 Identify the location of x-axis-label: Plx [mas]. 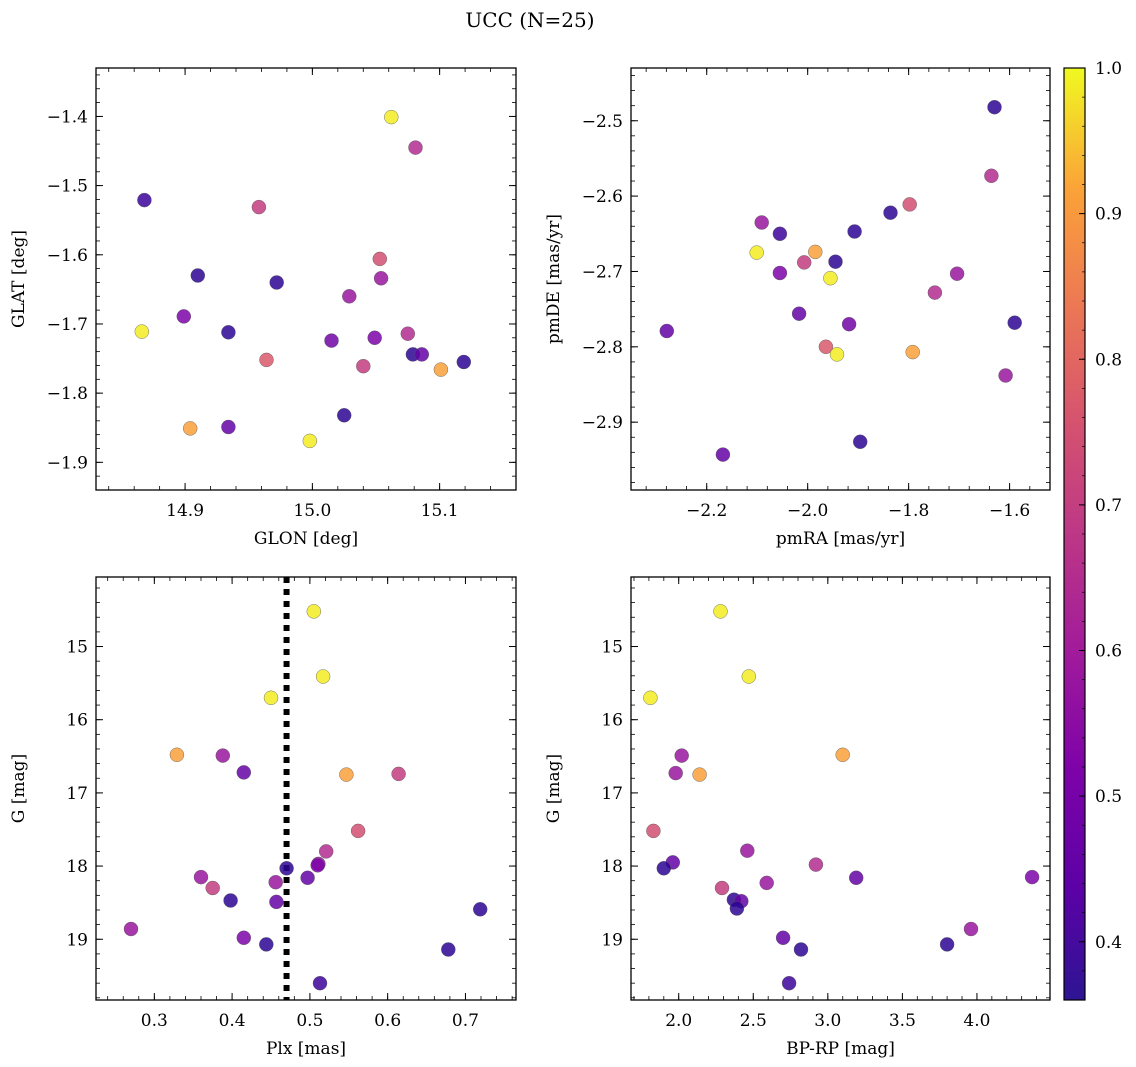
(306, 1049).